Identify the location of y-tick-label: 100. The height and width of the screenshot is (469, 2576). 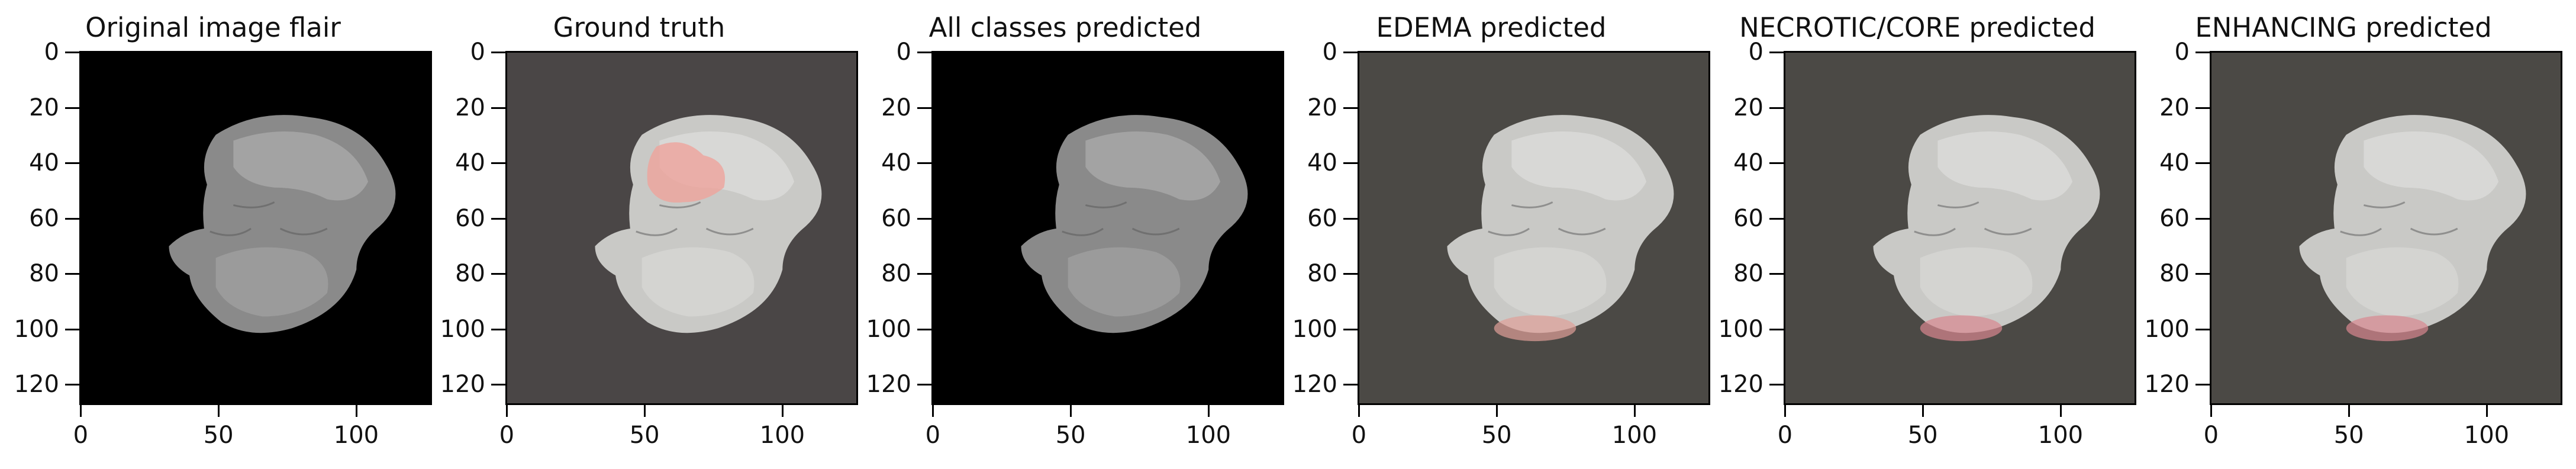
(1740, 329).